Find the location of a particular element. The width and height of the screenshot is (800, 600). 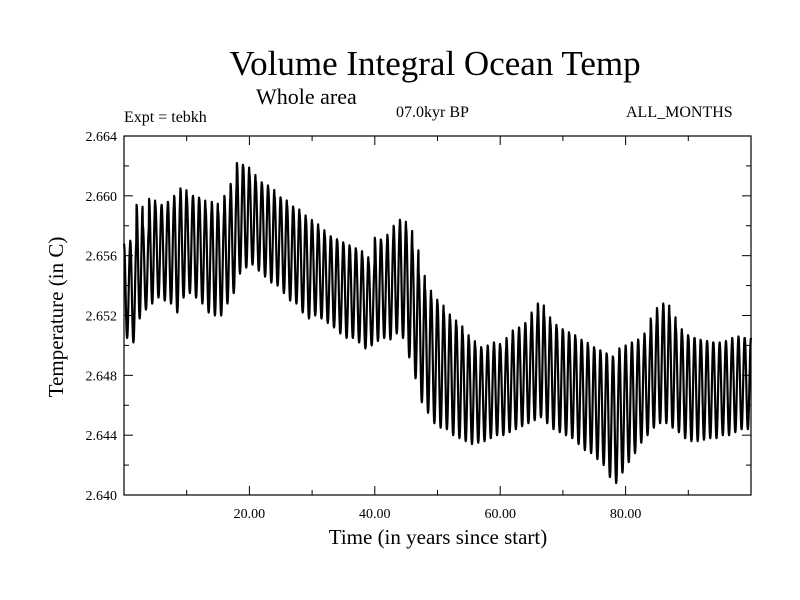

y-tick-label: 2.648 is located at coordinates (102, 376).